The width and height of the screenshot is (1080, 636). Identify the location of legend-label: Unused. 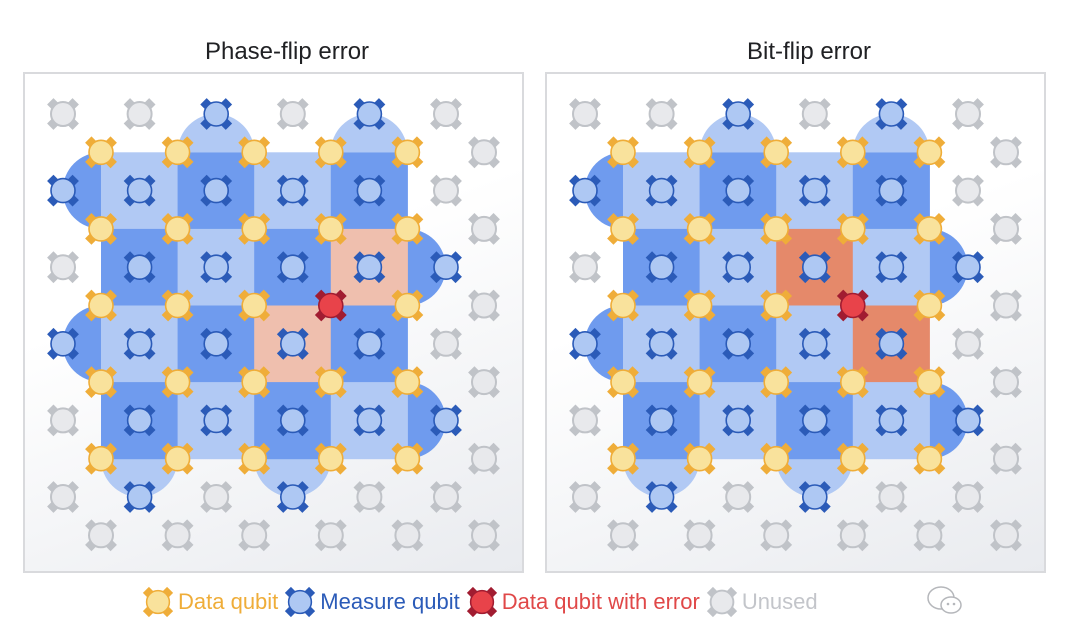
(779, 601).